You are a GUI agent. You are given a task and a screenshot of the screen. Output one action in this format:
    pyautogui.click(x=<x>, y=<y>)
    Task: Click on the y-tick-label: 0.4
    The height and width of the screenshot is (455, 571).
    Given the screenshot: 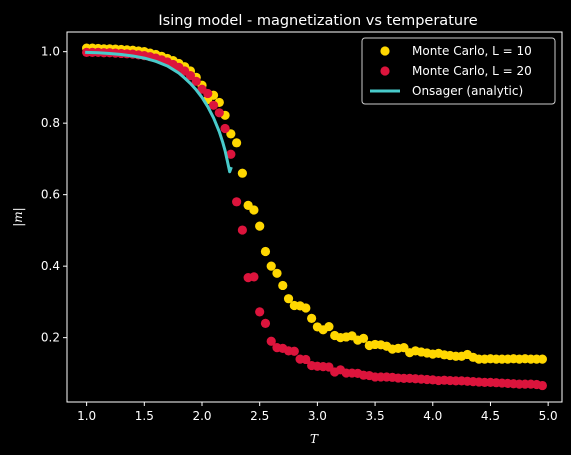 What is the action you would take?
    pyautogui.click(x=50, y=266)
    